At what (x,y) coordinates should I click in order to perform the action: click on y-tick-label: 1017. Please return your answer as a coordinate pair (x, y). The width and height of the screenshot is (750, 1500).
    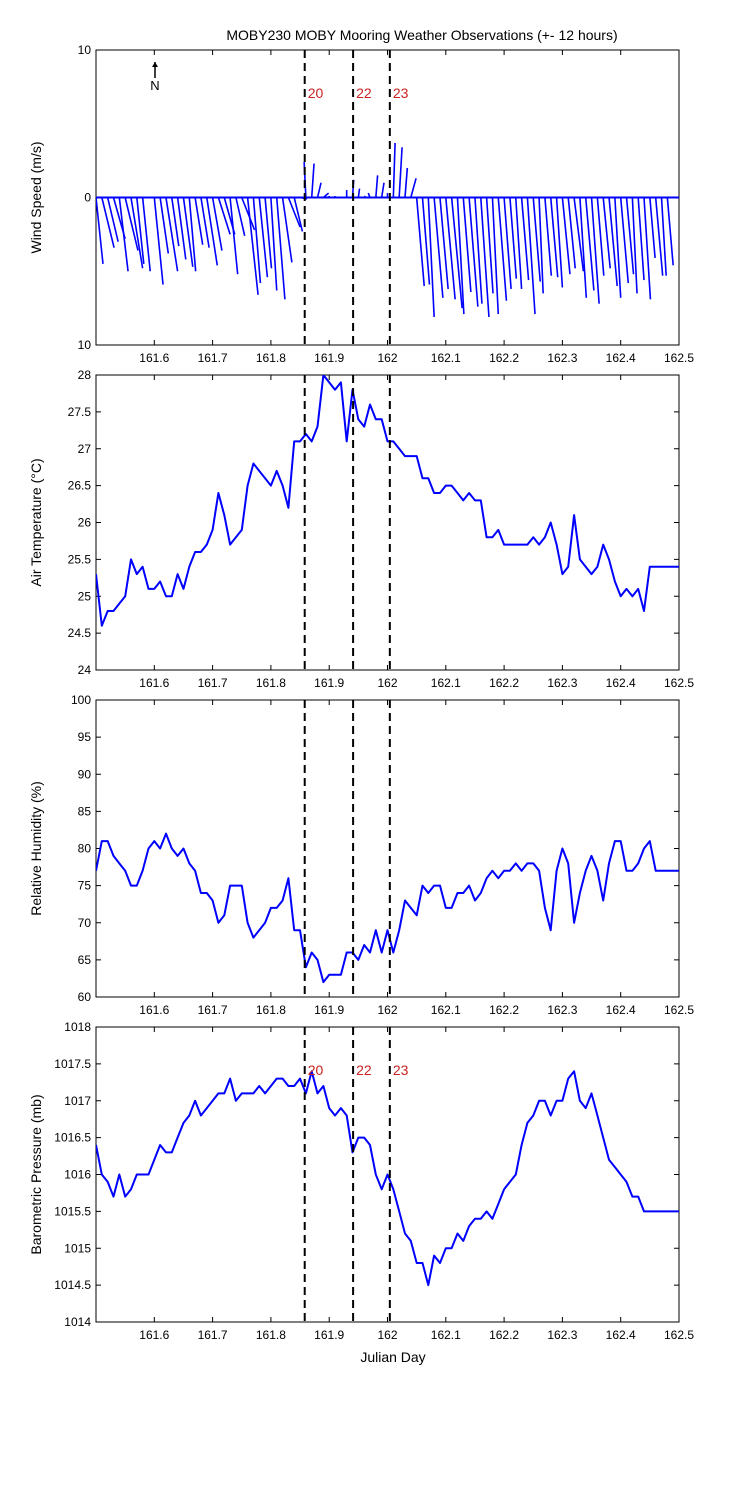
    Looking at the image, I should click on (77, 1101).